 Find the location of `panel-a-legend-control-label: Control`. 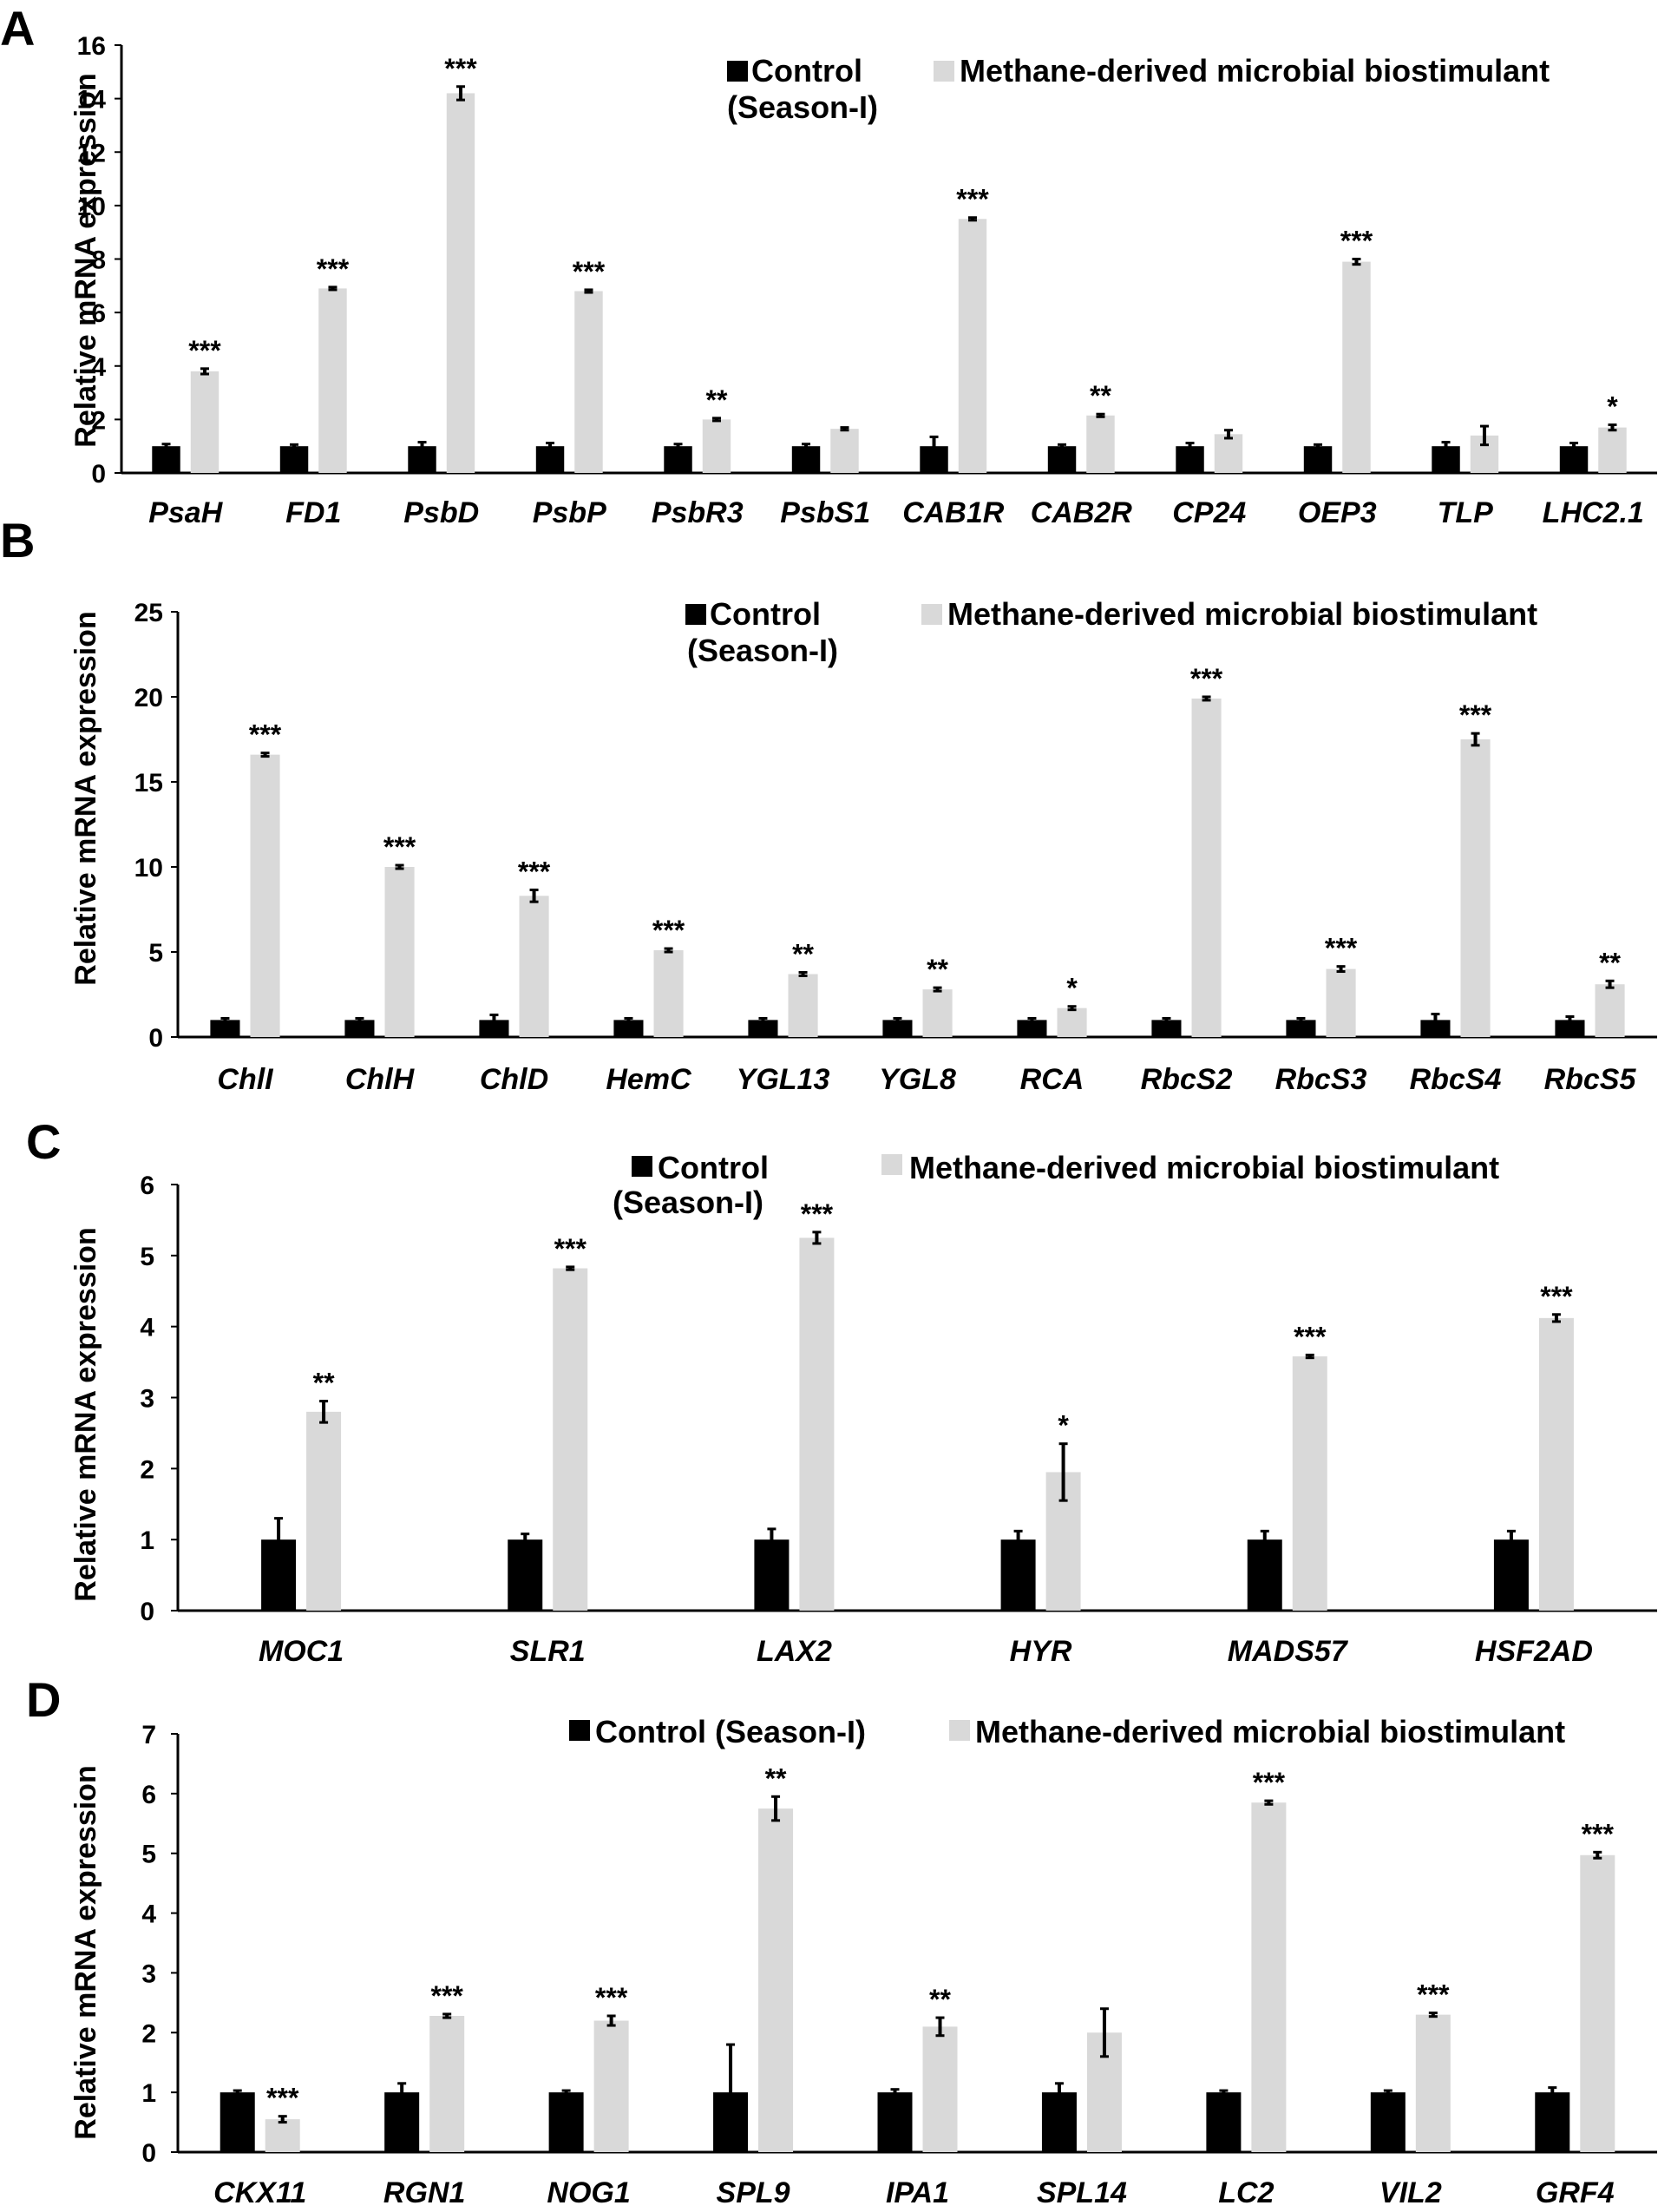

panel-a-legend-control-label: Control is located at coordinates (806, 71).